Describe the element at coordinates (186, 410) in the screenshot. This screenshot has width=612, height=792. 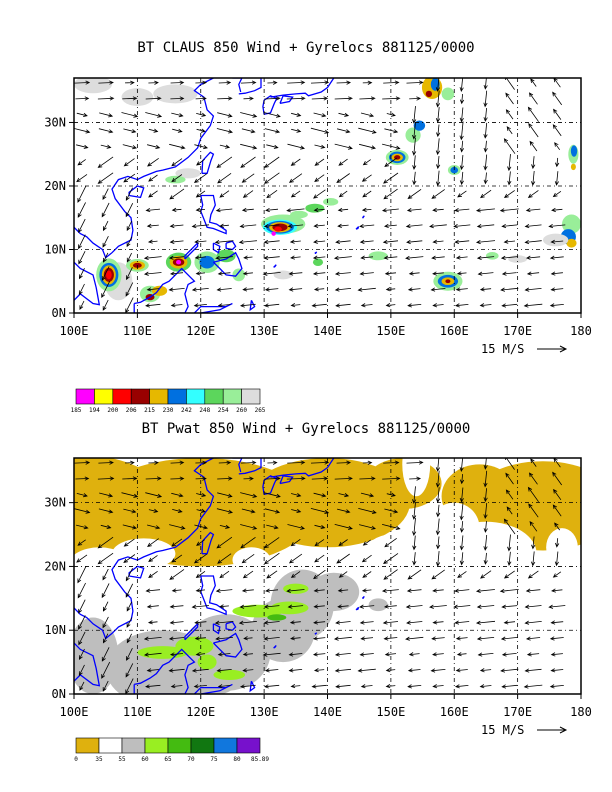
I see `colorbar-label: 242` at that location.